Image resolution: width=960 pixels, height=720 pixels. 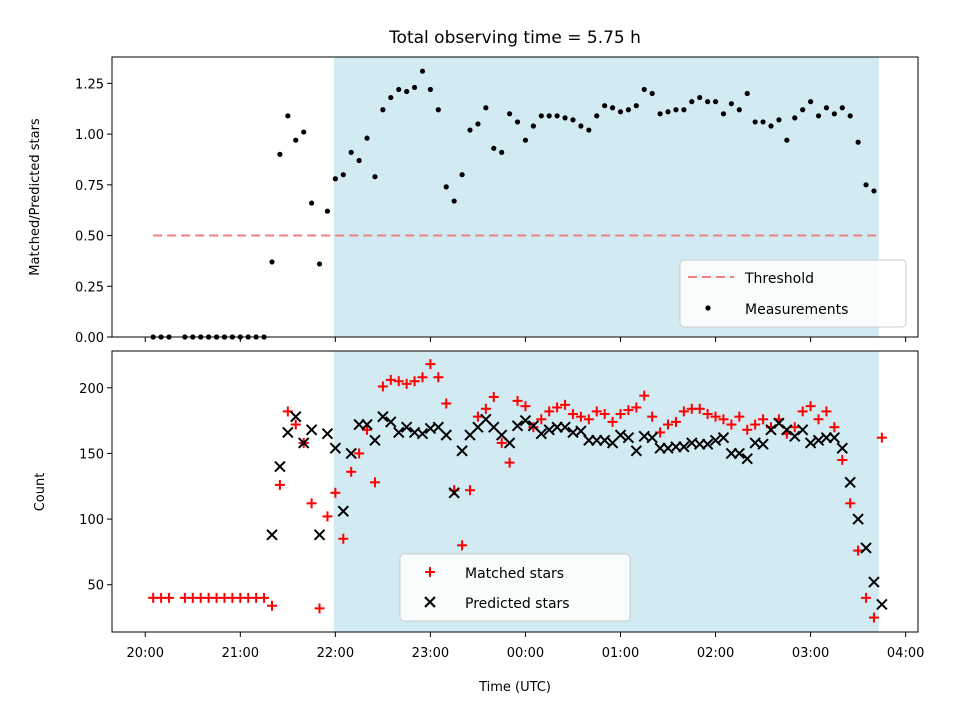 What do you see at coordinates (240, 653) in the screenshot?
I see `x-tick-label: 21:00` at bounding box center [240, 653].